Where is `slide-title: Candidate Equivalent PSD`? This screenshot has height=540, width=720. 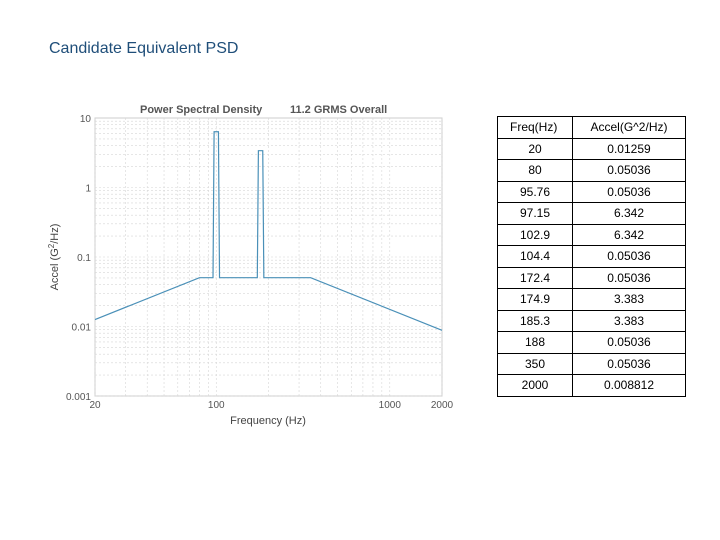 slide-title: Candidate Equivalent PSD is located at coordinates (144, 48).